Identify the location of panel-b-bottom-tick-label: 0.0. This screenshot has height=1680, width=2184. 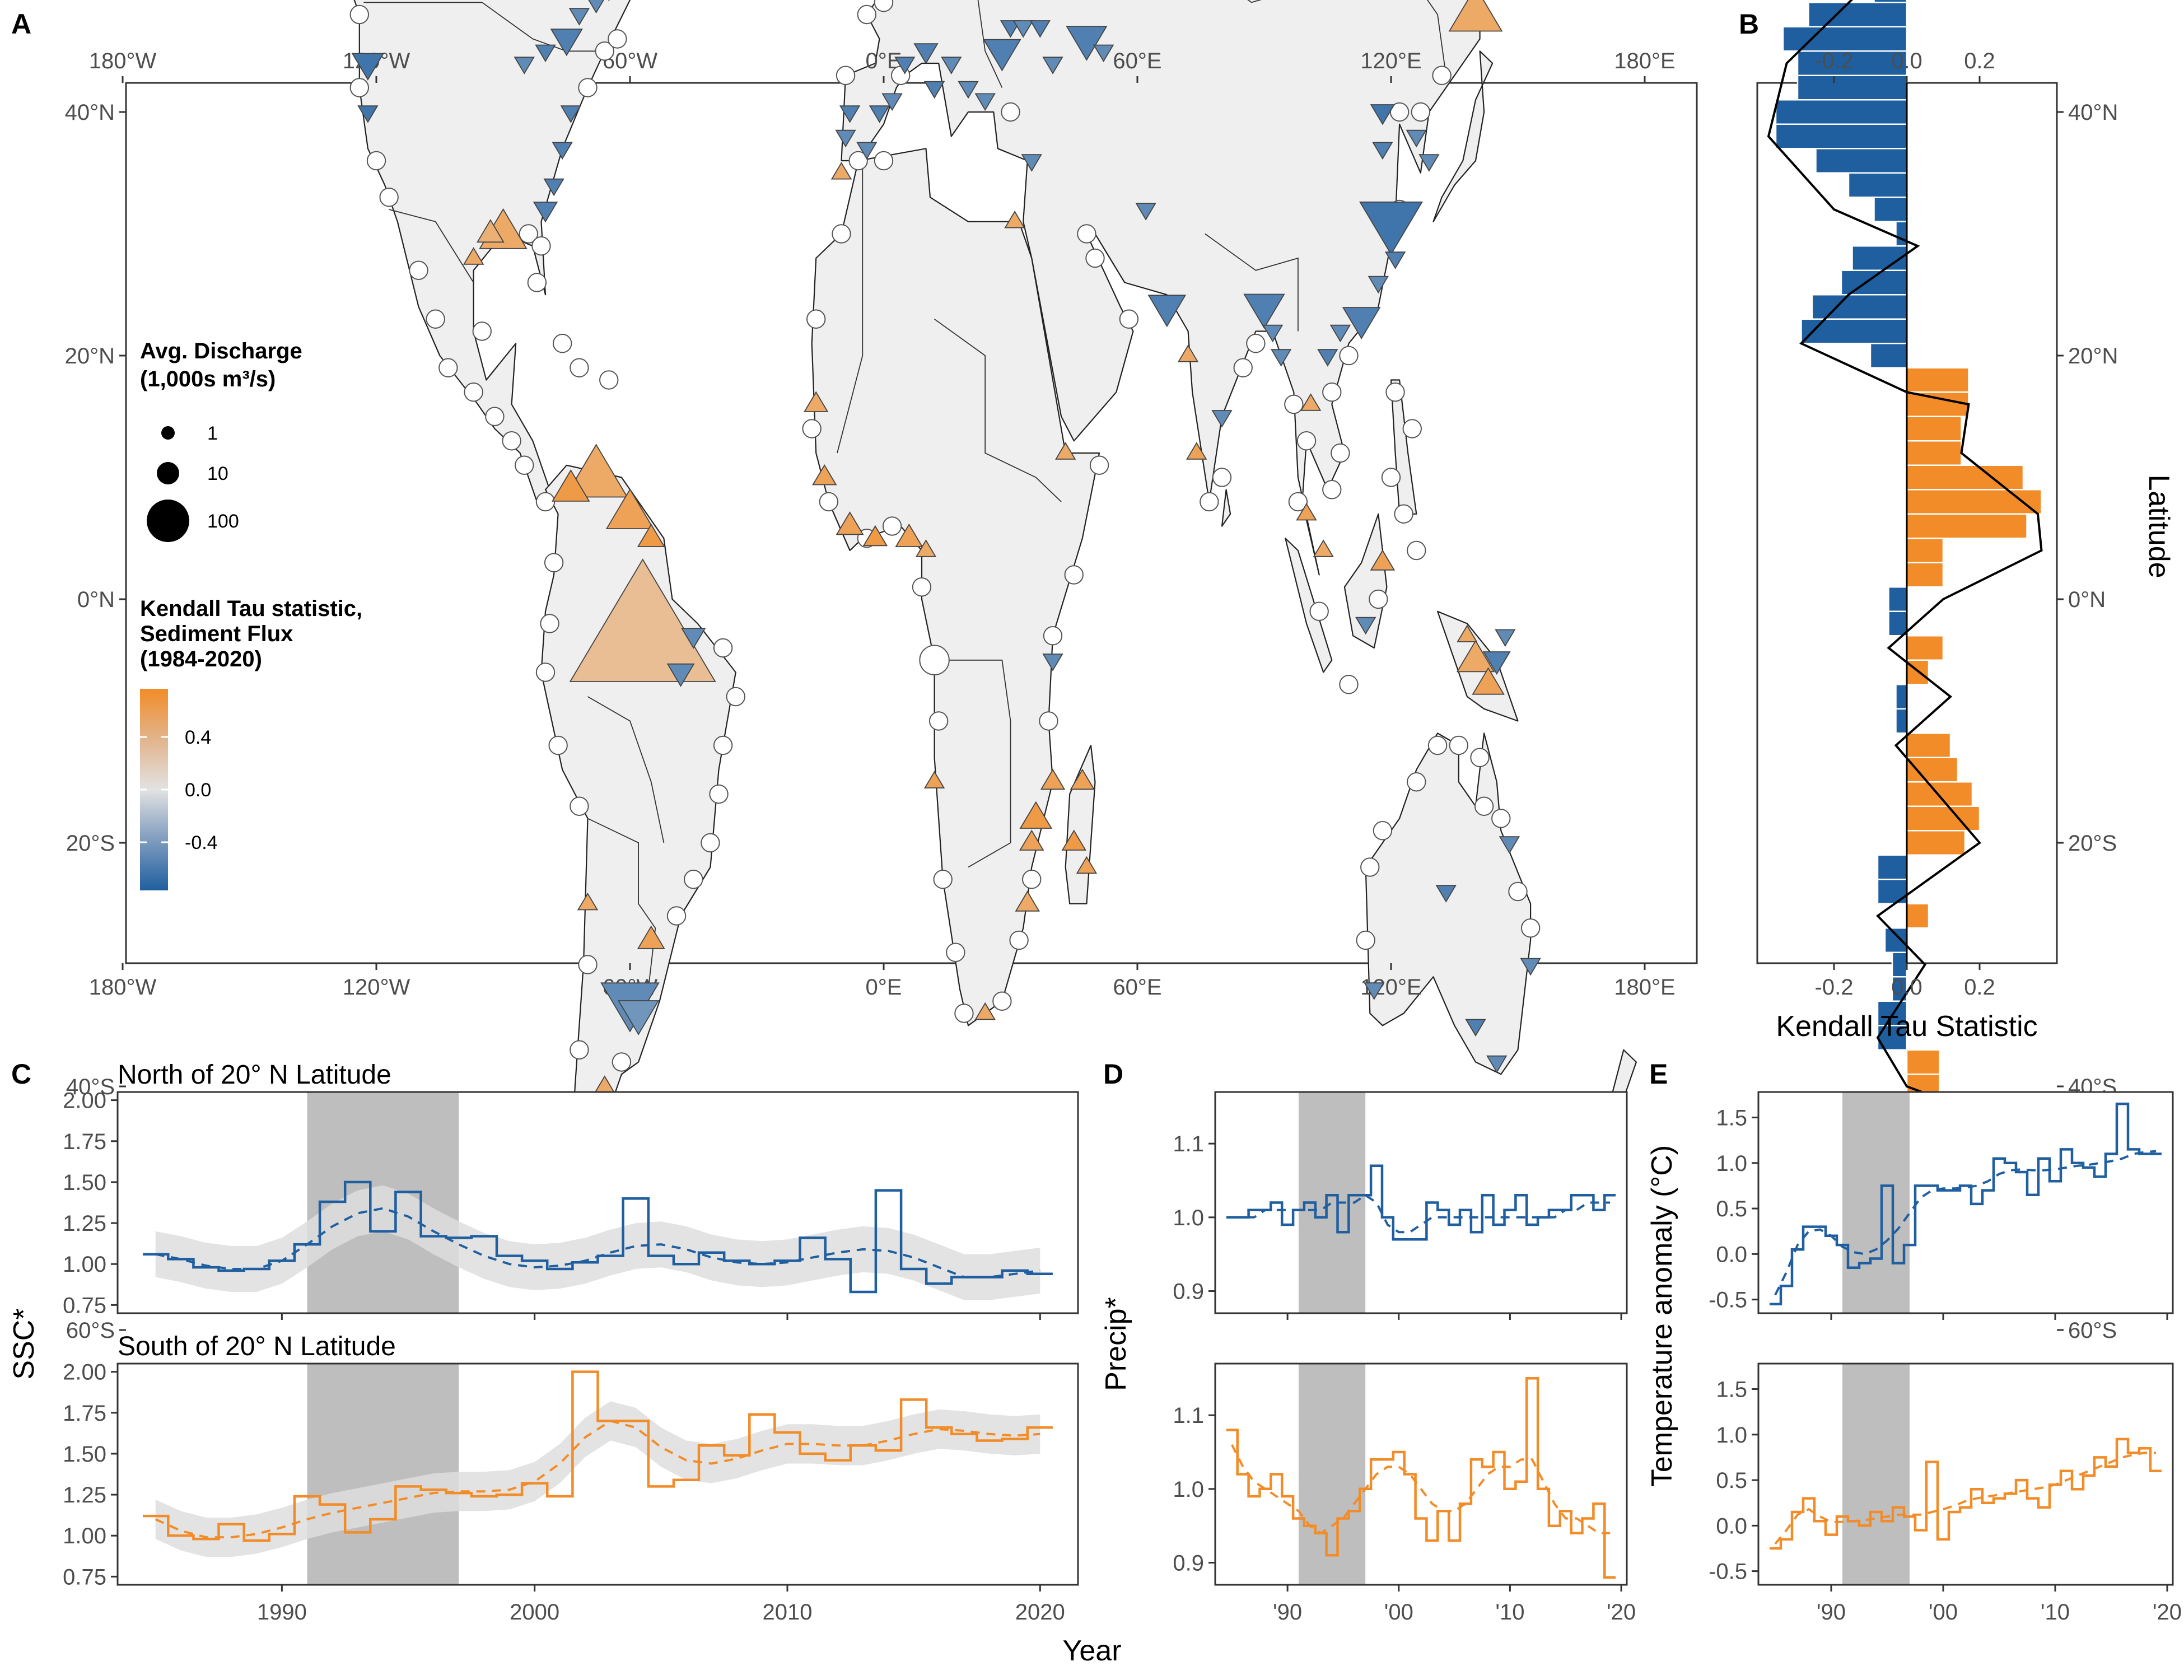
(1907, 988).